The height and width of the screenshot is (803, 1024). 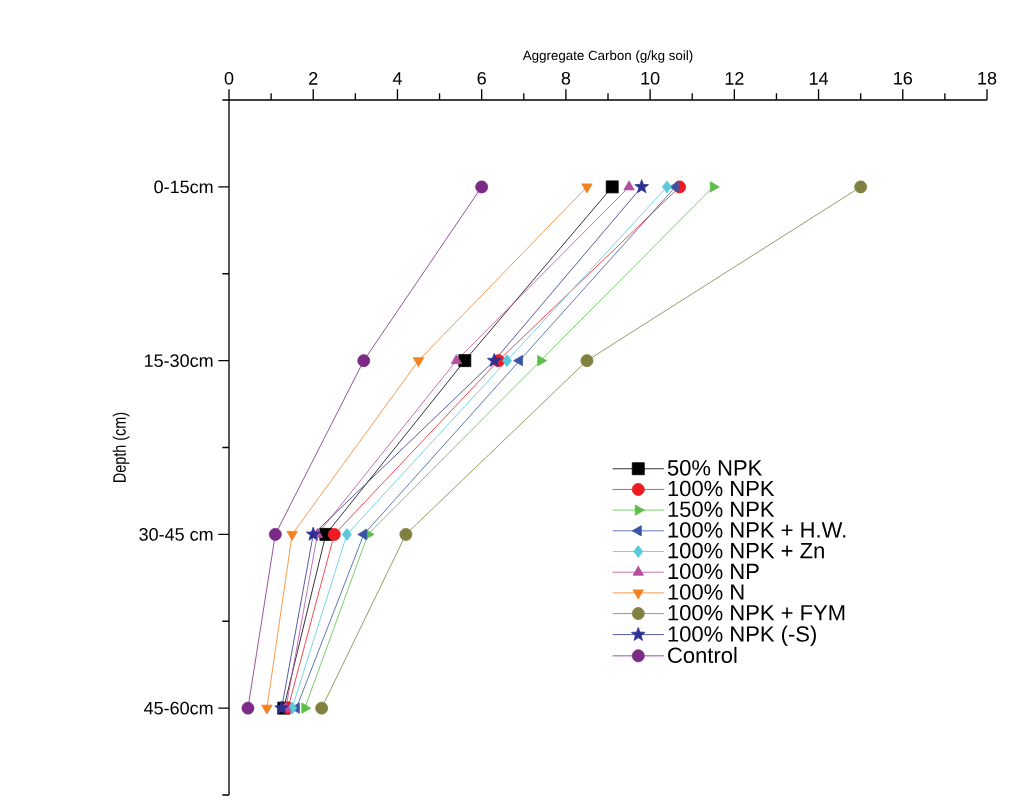 What do you see at coordinates (481, 78) in the screenshot?
I see `x-tick-label: 6` at bounding box center [481, 78].